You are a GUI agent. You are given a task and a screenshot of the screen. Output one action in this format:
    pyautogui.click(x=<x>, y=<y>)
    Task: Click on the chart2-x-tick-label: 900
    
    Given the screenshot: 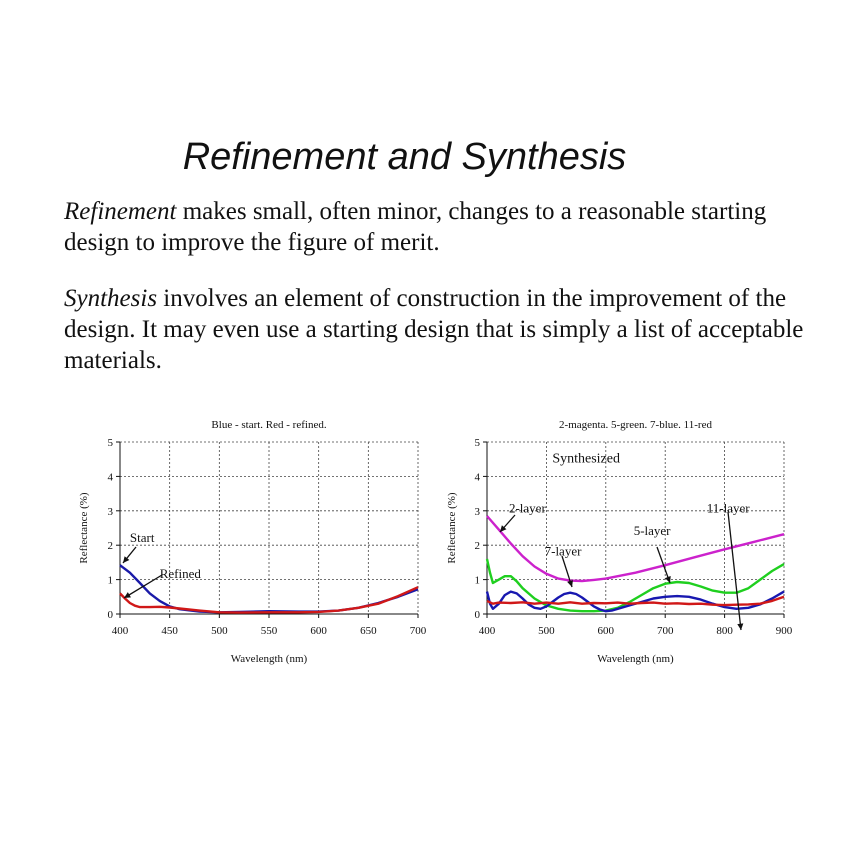 What is the action you would take?
    pyautogui.click(x=784, y=631)
    